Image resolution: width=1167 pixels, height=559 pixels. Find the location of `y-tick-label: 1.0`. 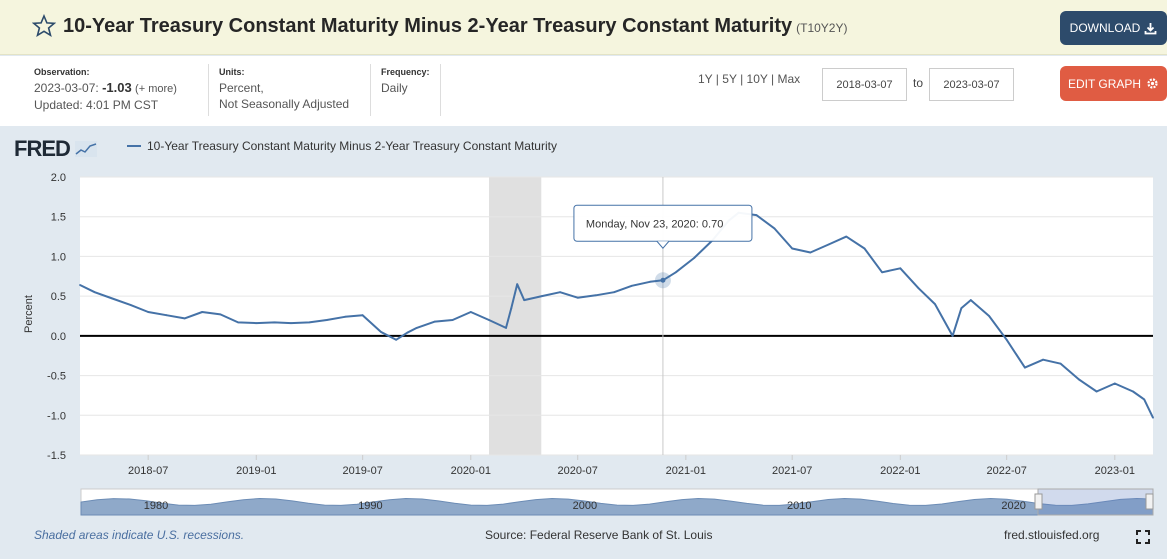

y-tick-label: 1.0 is located at coordinates (58, 257).